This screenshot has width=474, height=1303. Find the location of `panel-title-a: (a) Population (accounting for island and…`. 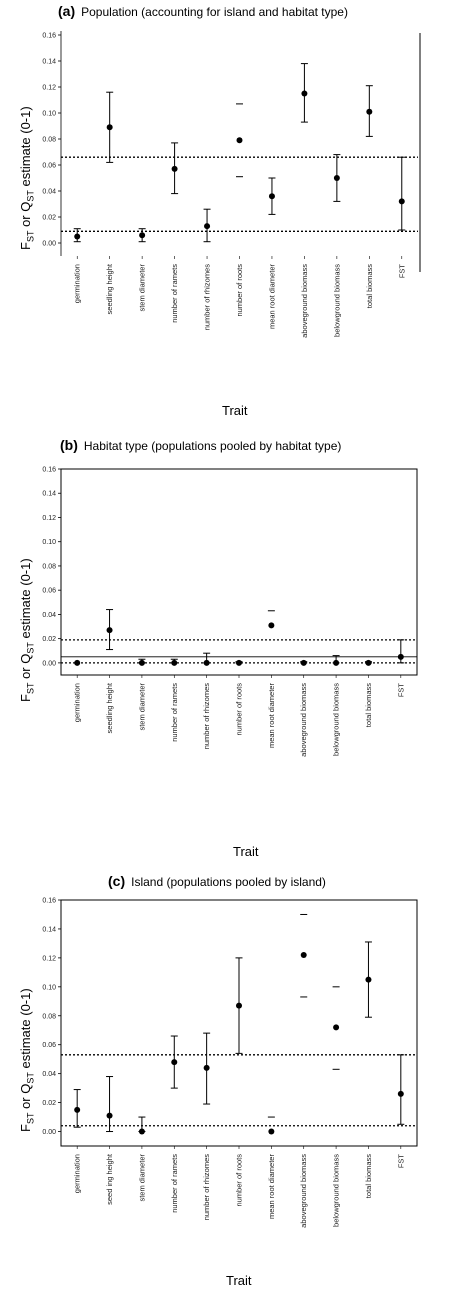

panel-title-a: (a) Population (accounting for island and… is located at coordinates (203, 11).